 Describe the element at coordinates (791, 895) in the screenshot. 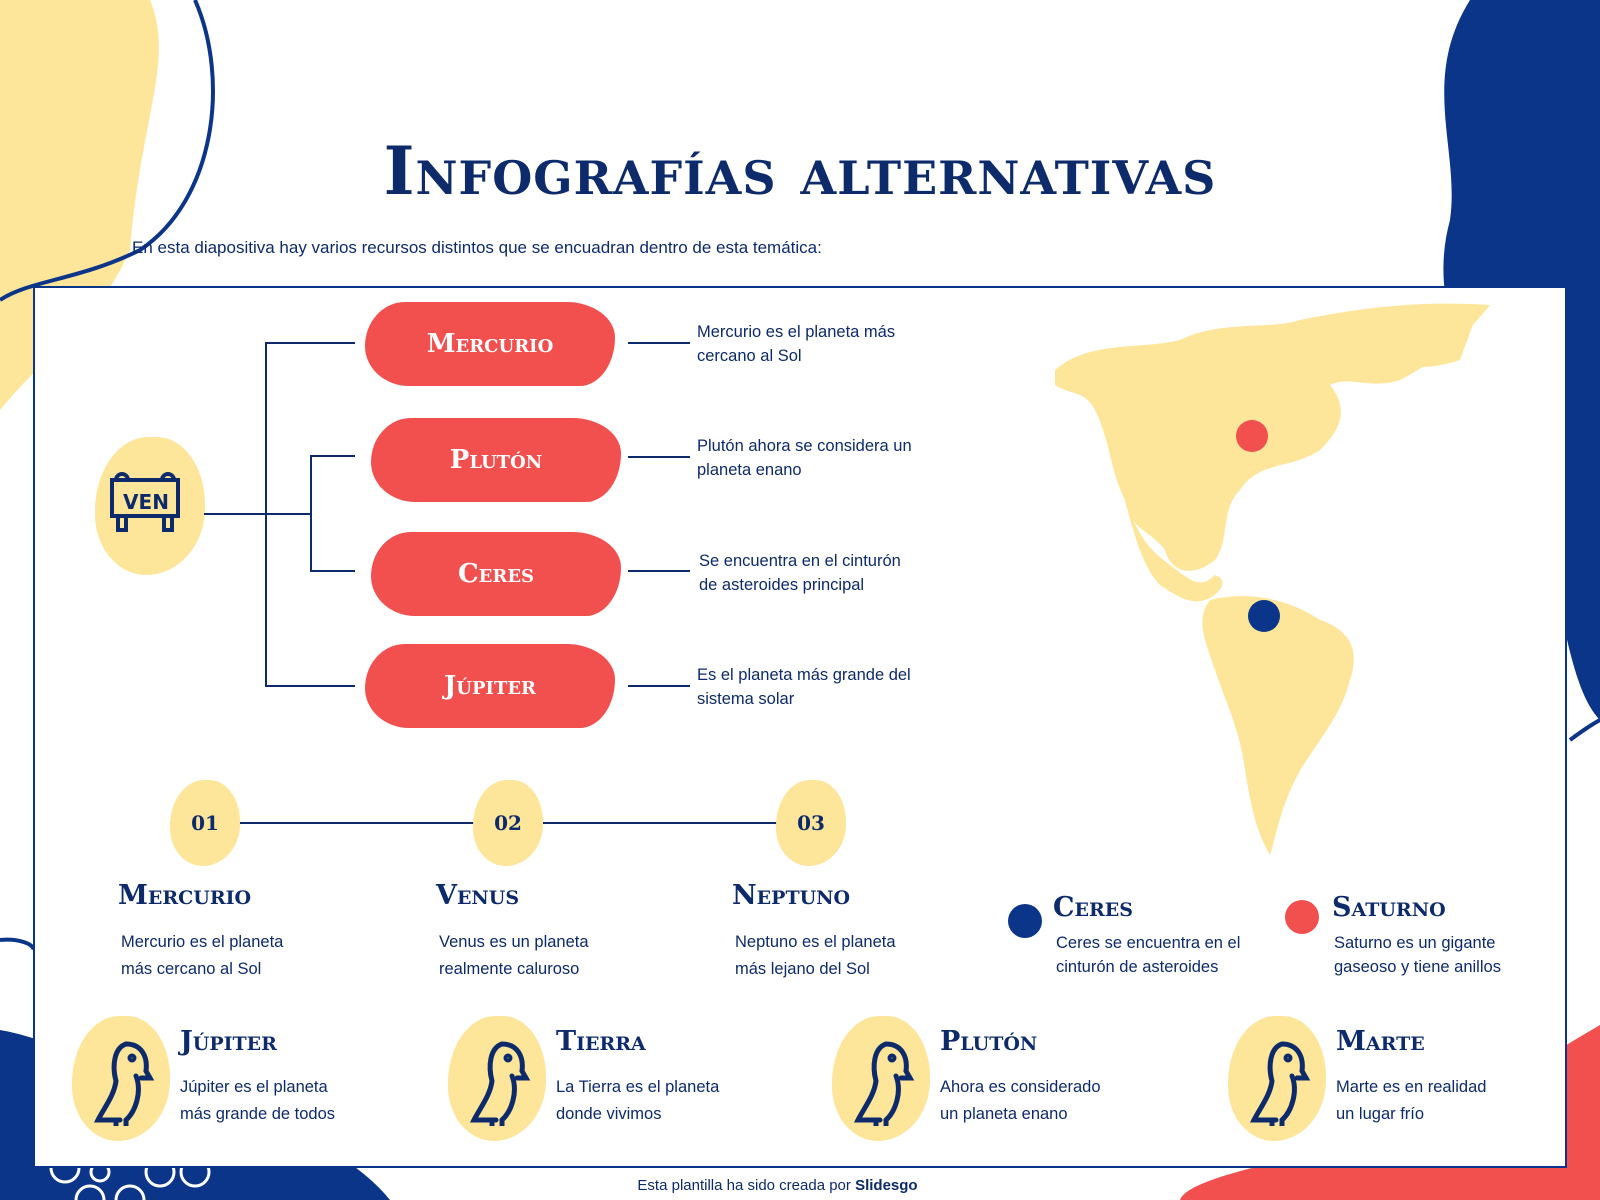

I see `step-title: Neptuno` at that location.